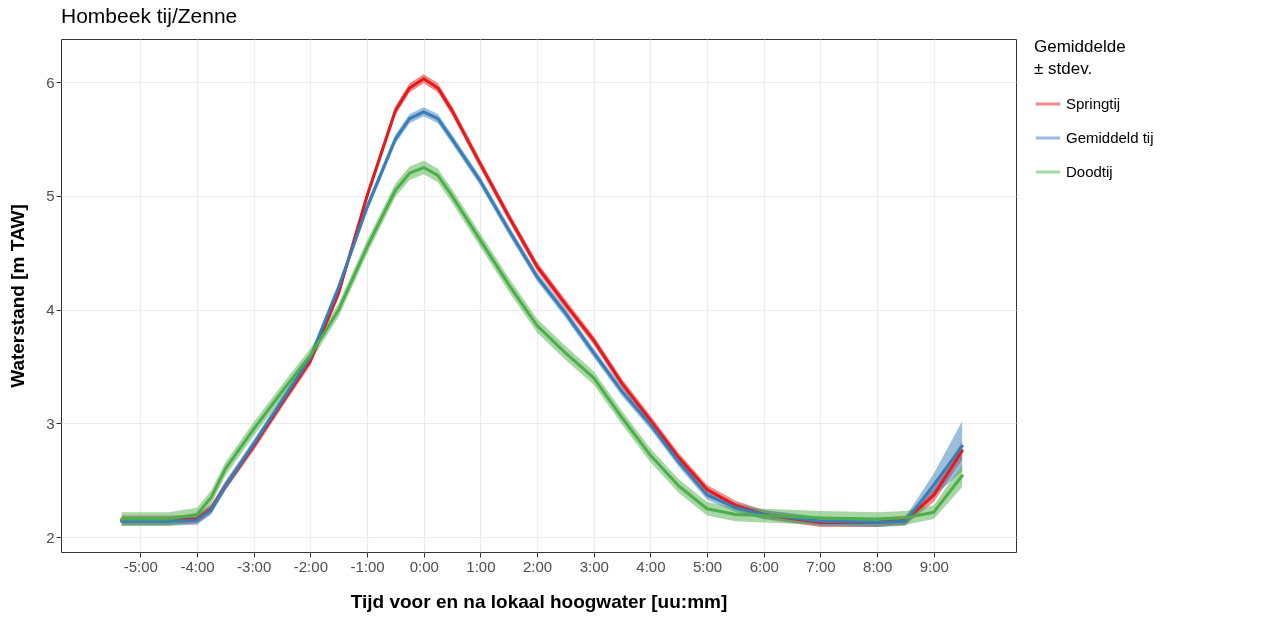  I want to click on x-tick-label: 2:00, so click(537, 566).